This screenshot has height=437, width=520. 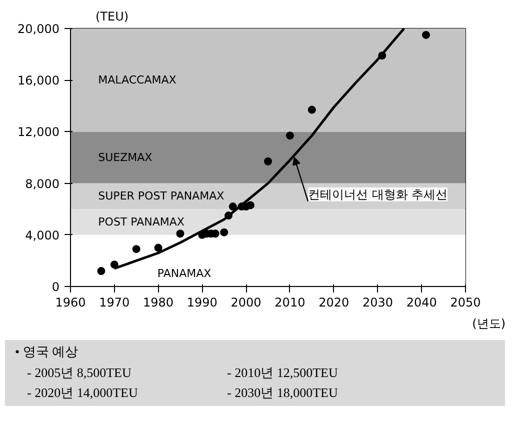 I want to click on band-label: SUPER POST PANAMAX, so click(x=161, y=196).